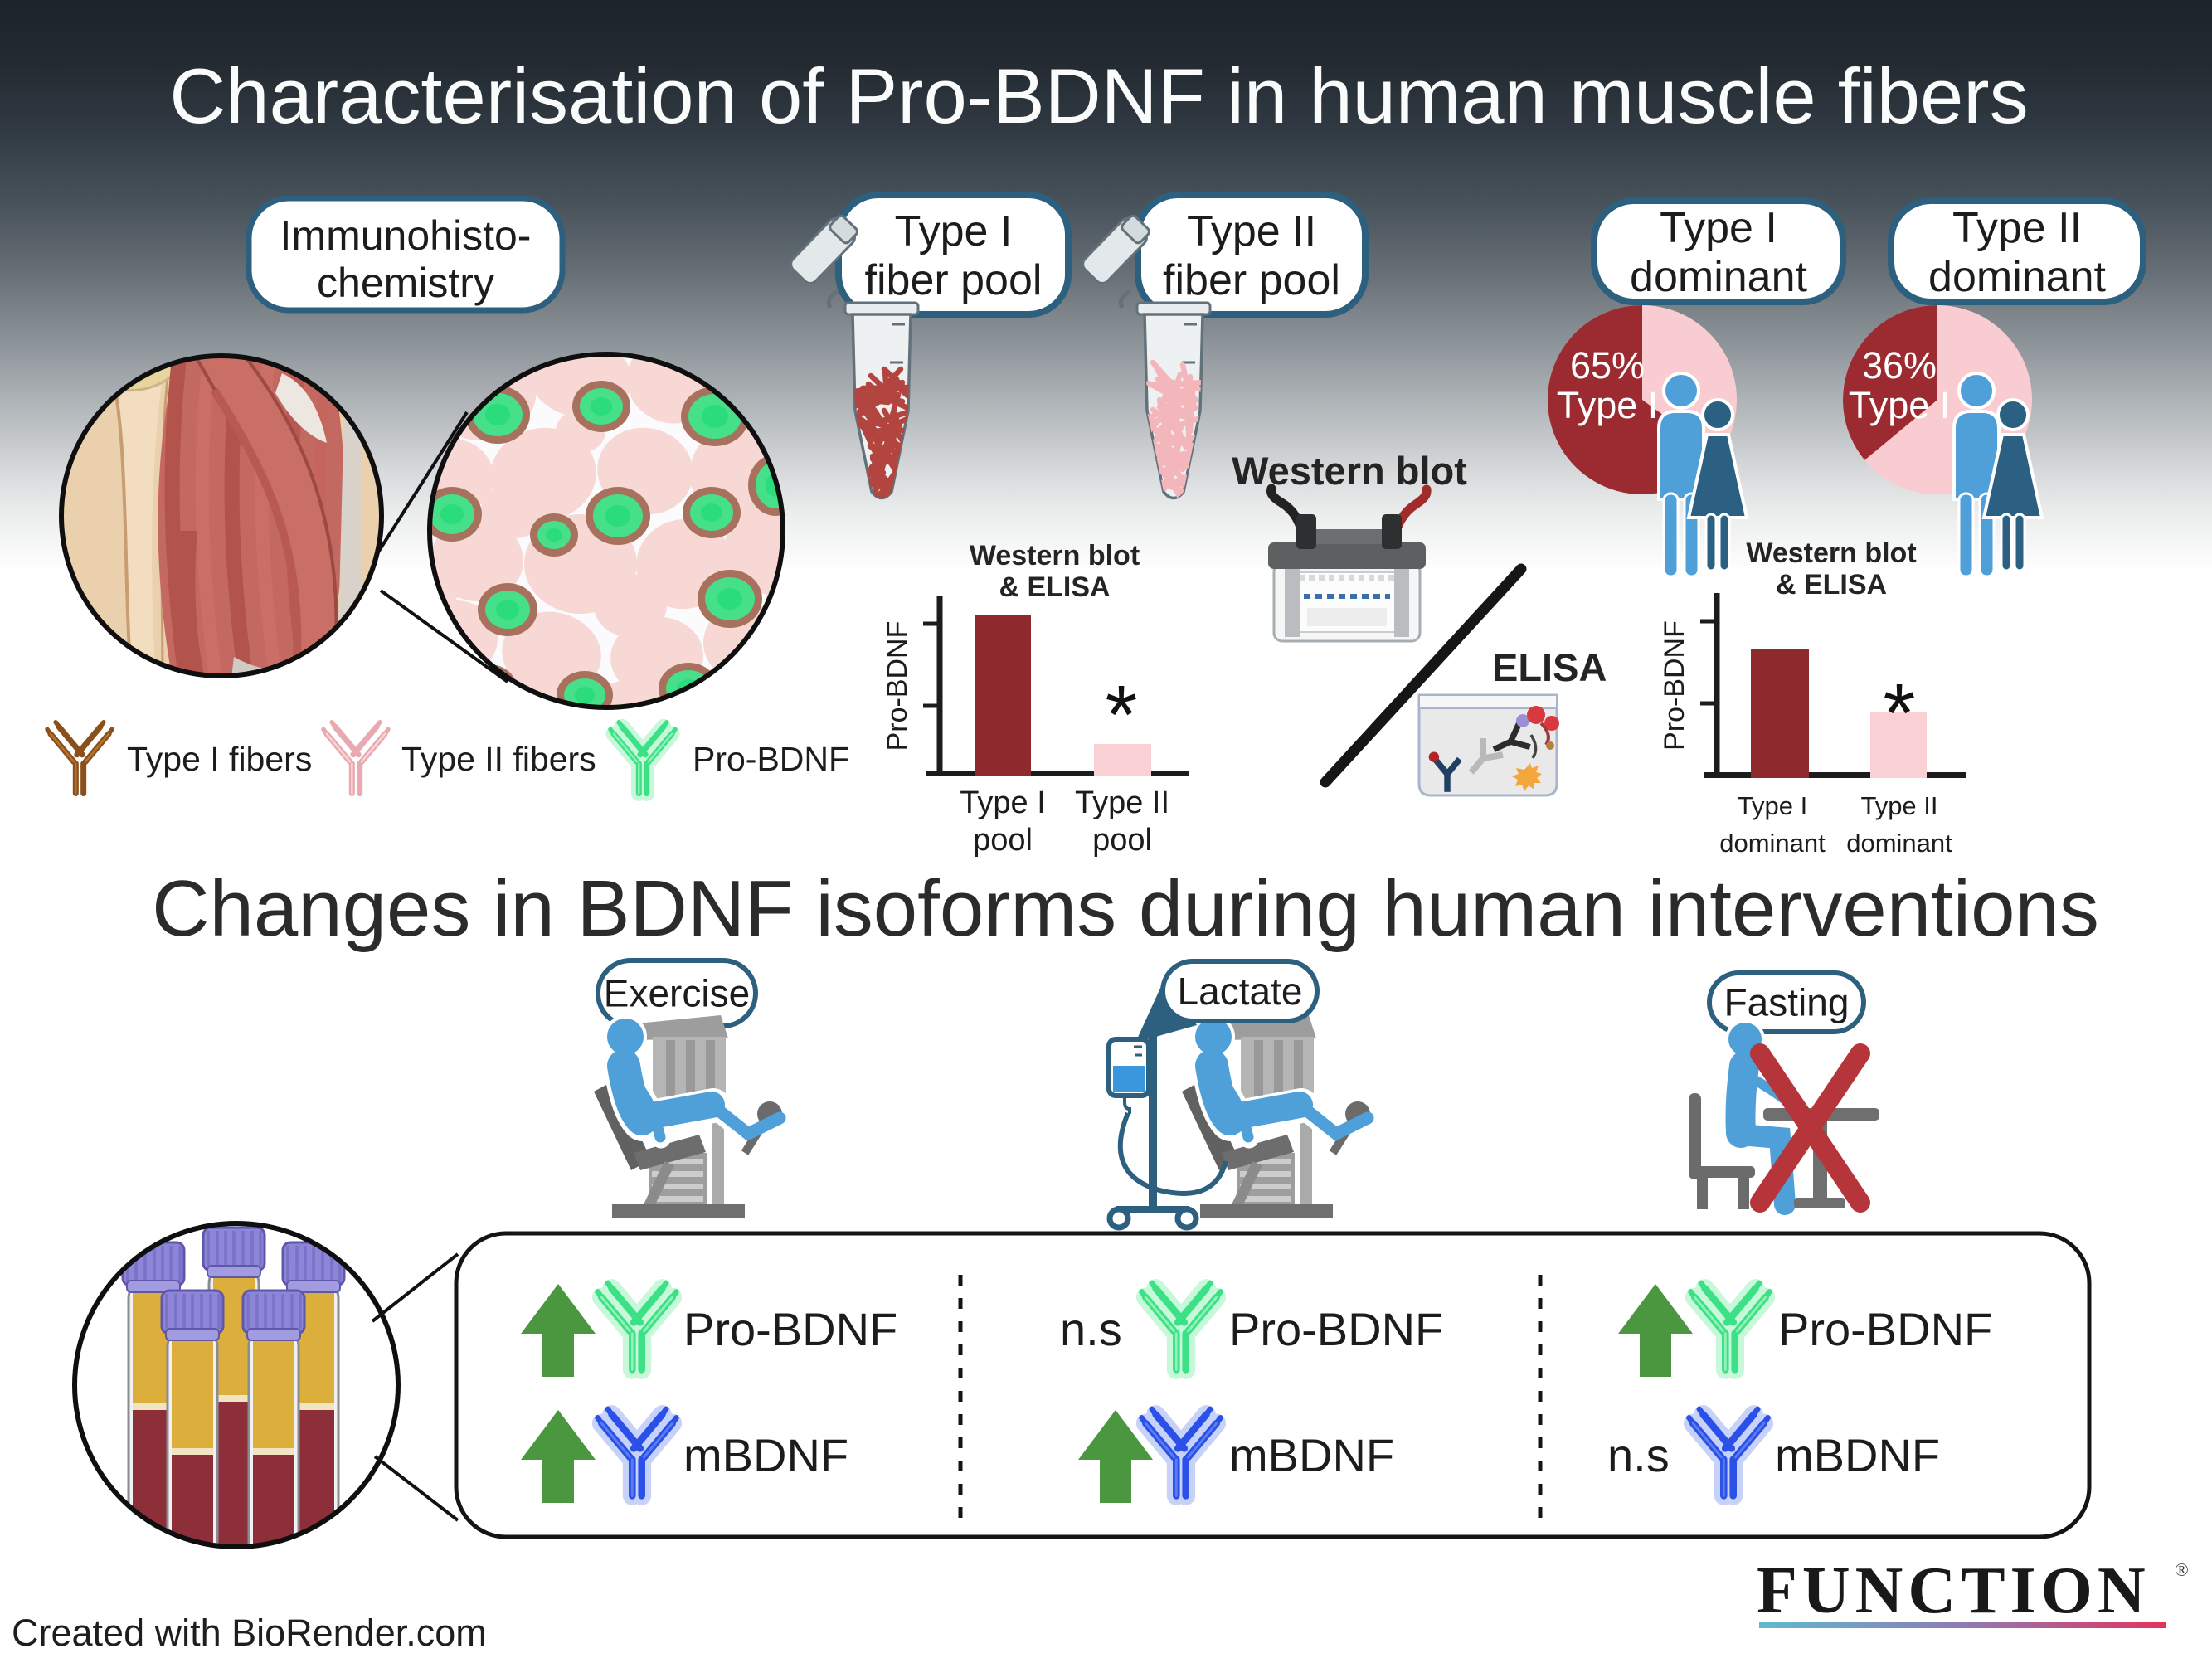  What do you see at coordinates (1607, 365) in the screenshot?
I see `svg-text: 65%` at bounding box center [1607, 365].